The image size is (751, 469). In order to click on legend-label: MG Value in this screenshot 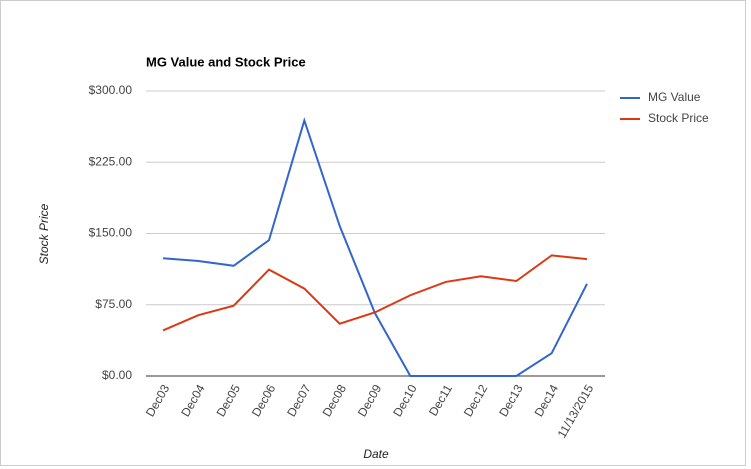, I will do `click(674, 97)`.